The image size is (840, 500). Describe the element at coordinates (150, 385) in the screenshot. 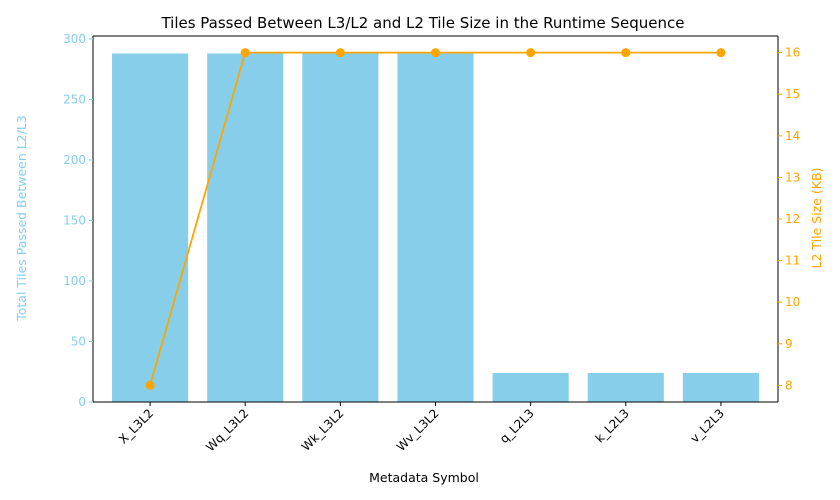

I see `tile-size-point-X_L3L2` at that location.